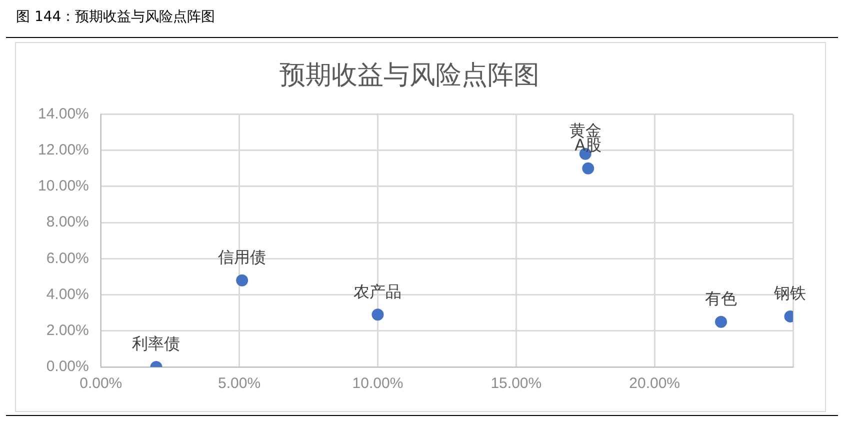  What do you see at coordinates (516, 383) in the screenshot?
I see `x-tick-label: 15.00%` at bounding box center [516, 383].